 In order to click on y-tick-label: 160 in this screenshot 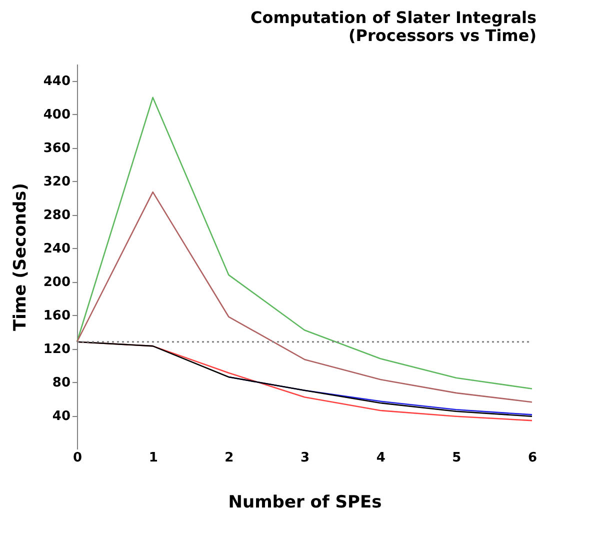, I will do `click(56, 316)`.